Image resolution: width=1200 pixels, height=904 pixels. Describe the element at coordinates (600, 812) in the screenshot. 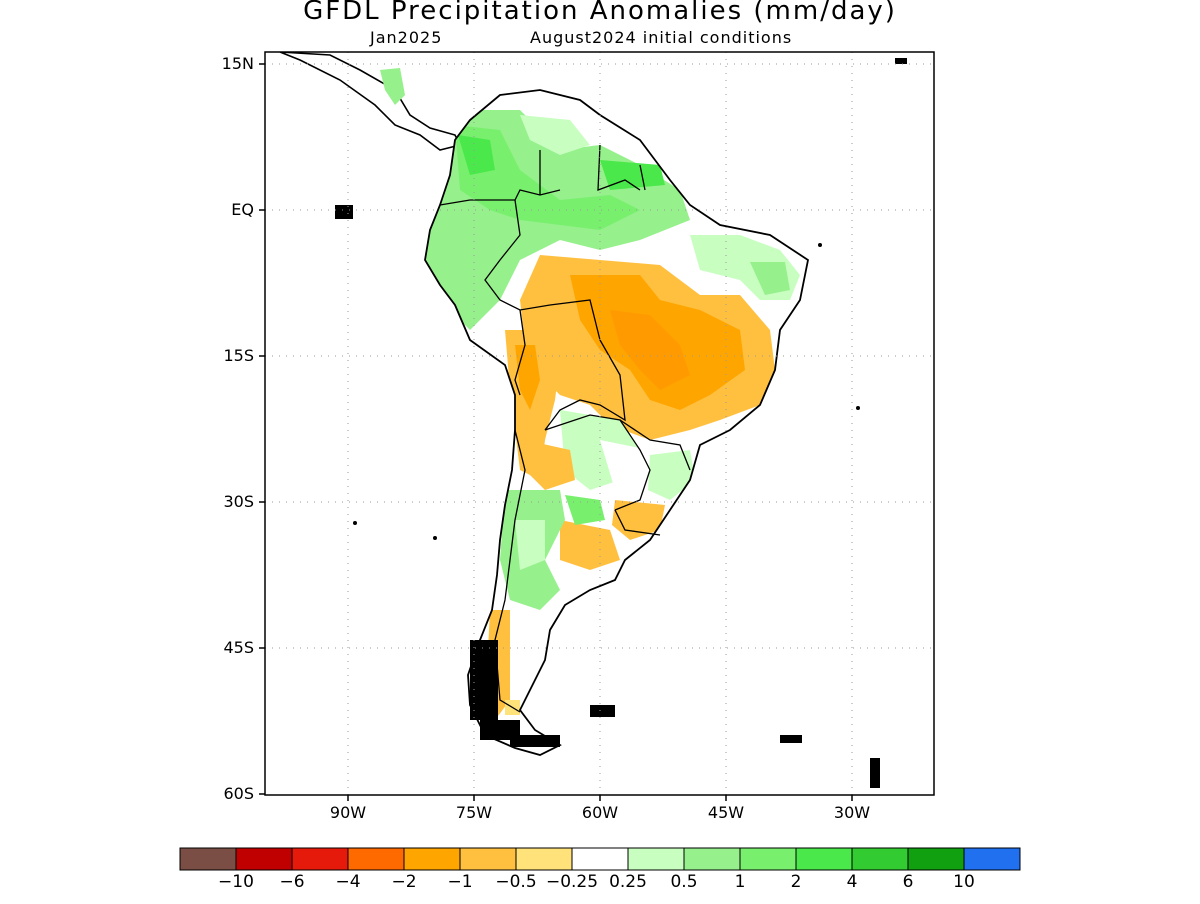

I see `lon-label-60w: 60W` at that location.